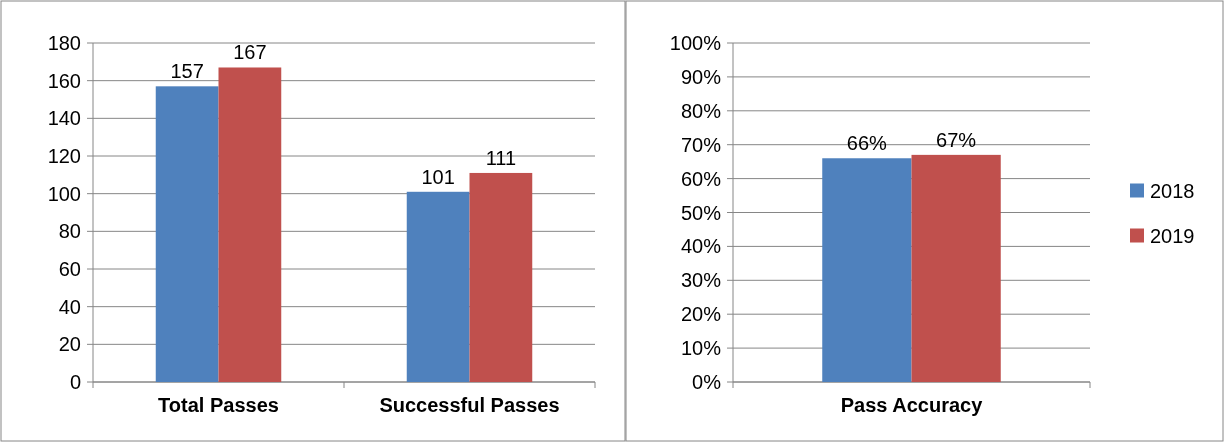 This screenshot has width=1225, height=442. I want to click on x-tick-label: Total Passes, so click(218, 405).